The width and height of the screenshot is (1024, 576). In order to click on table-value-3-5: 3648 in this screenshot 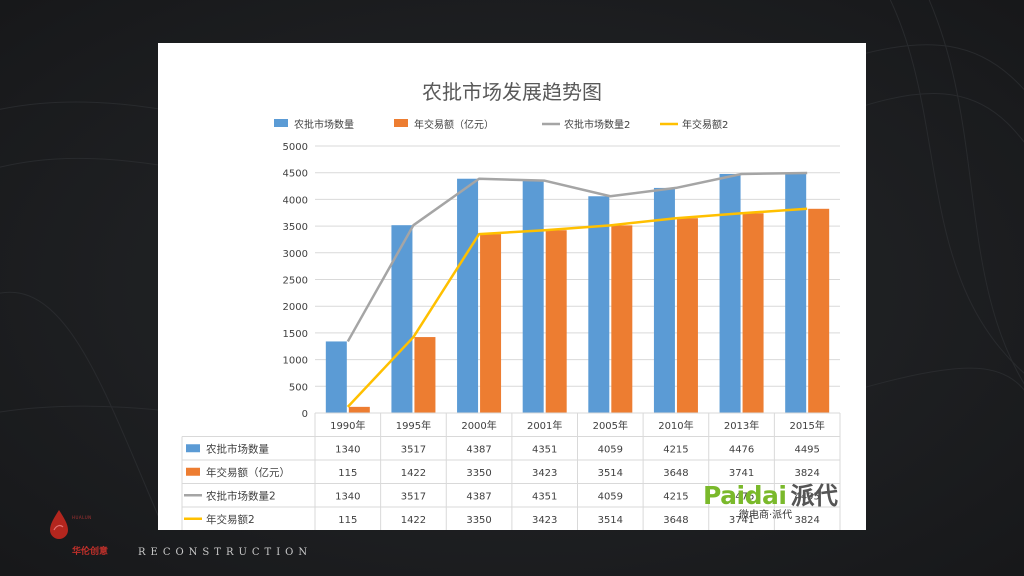, I will do `click(675, 520)`.